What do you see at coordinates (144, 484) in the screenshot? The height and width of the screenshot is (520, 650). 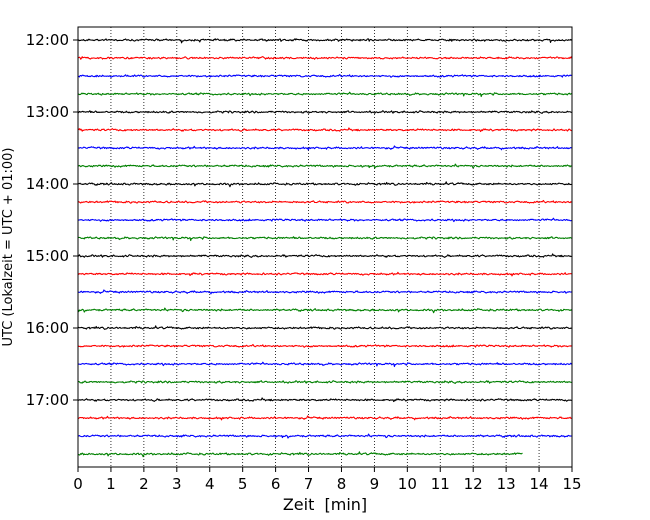 I see `x-tick-label: 2` at bounding box center [144, 484].